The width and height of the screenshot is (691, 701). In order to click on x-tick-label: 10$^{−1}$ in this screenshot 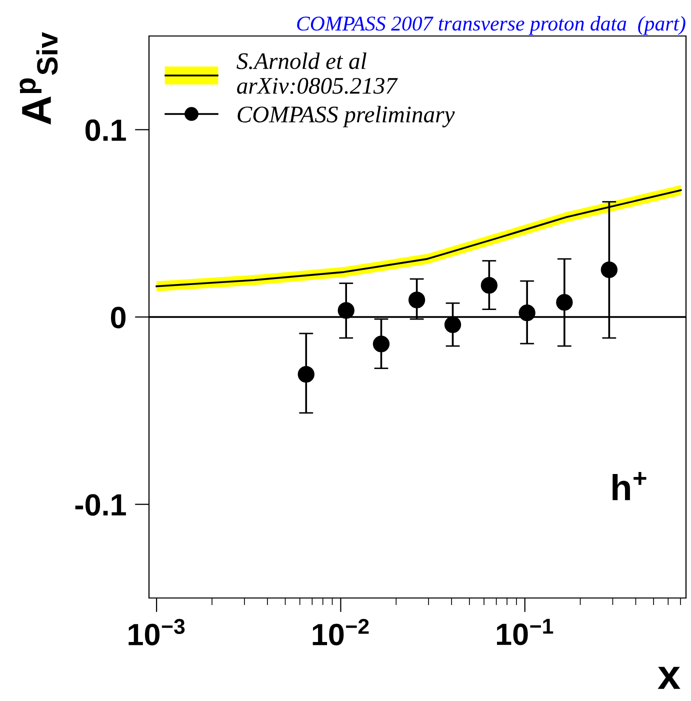, I will do `click(525, 632)`.